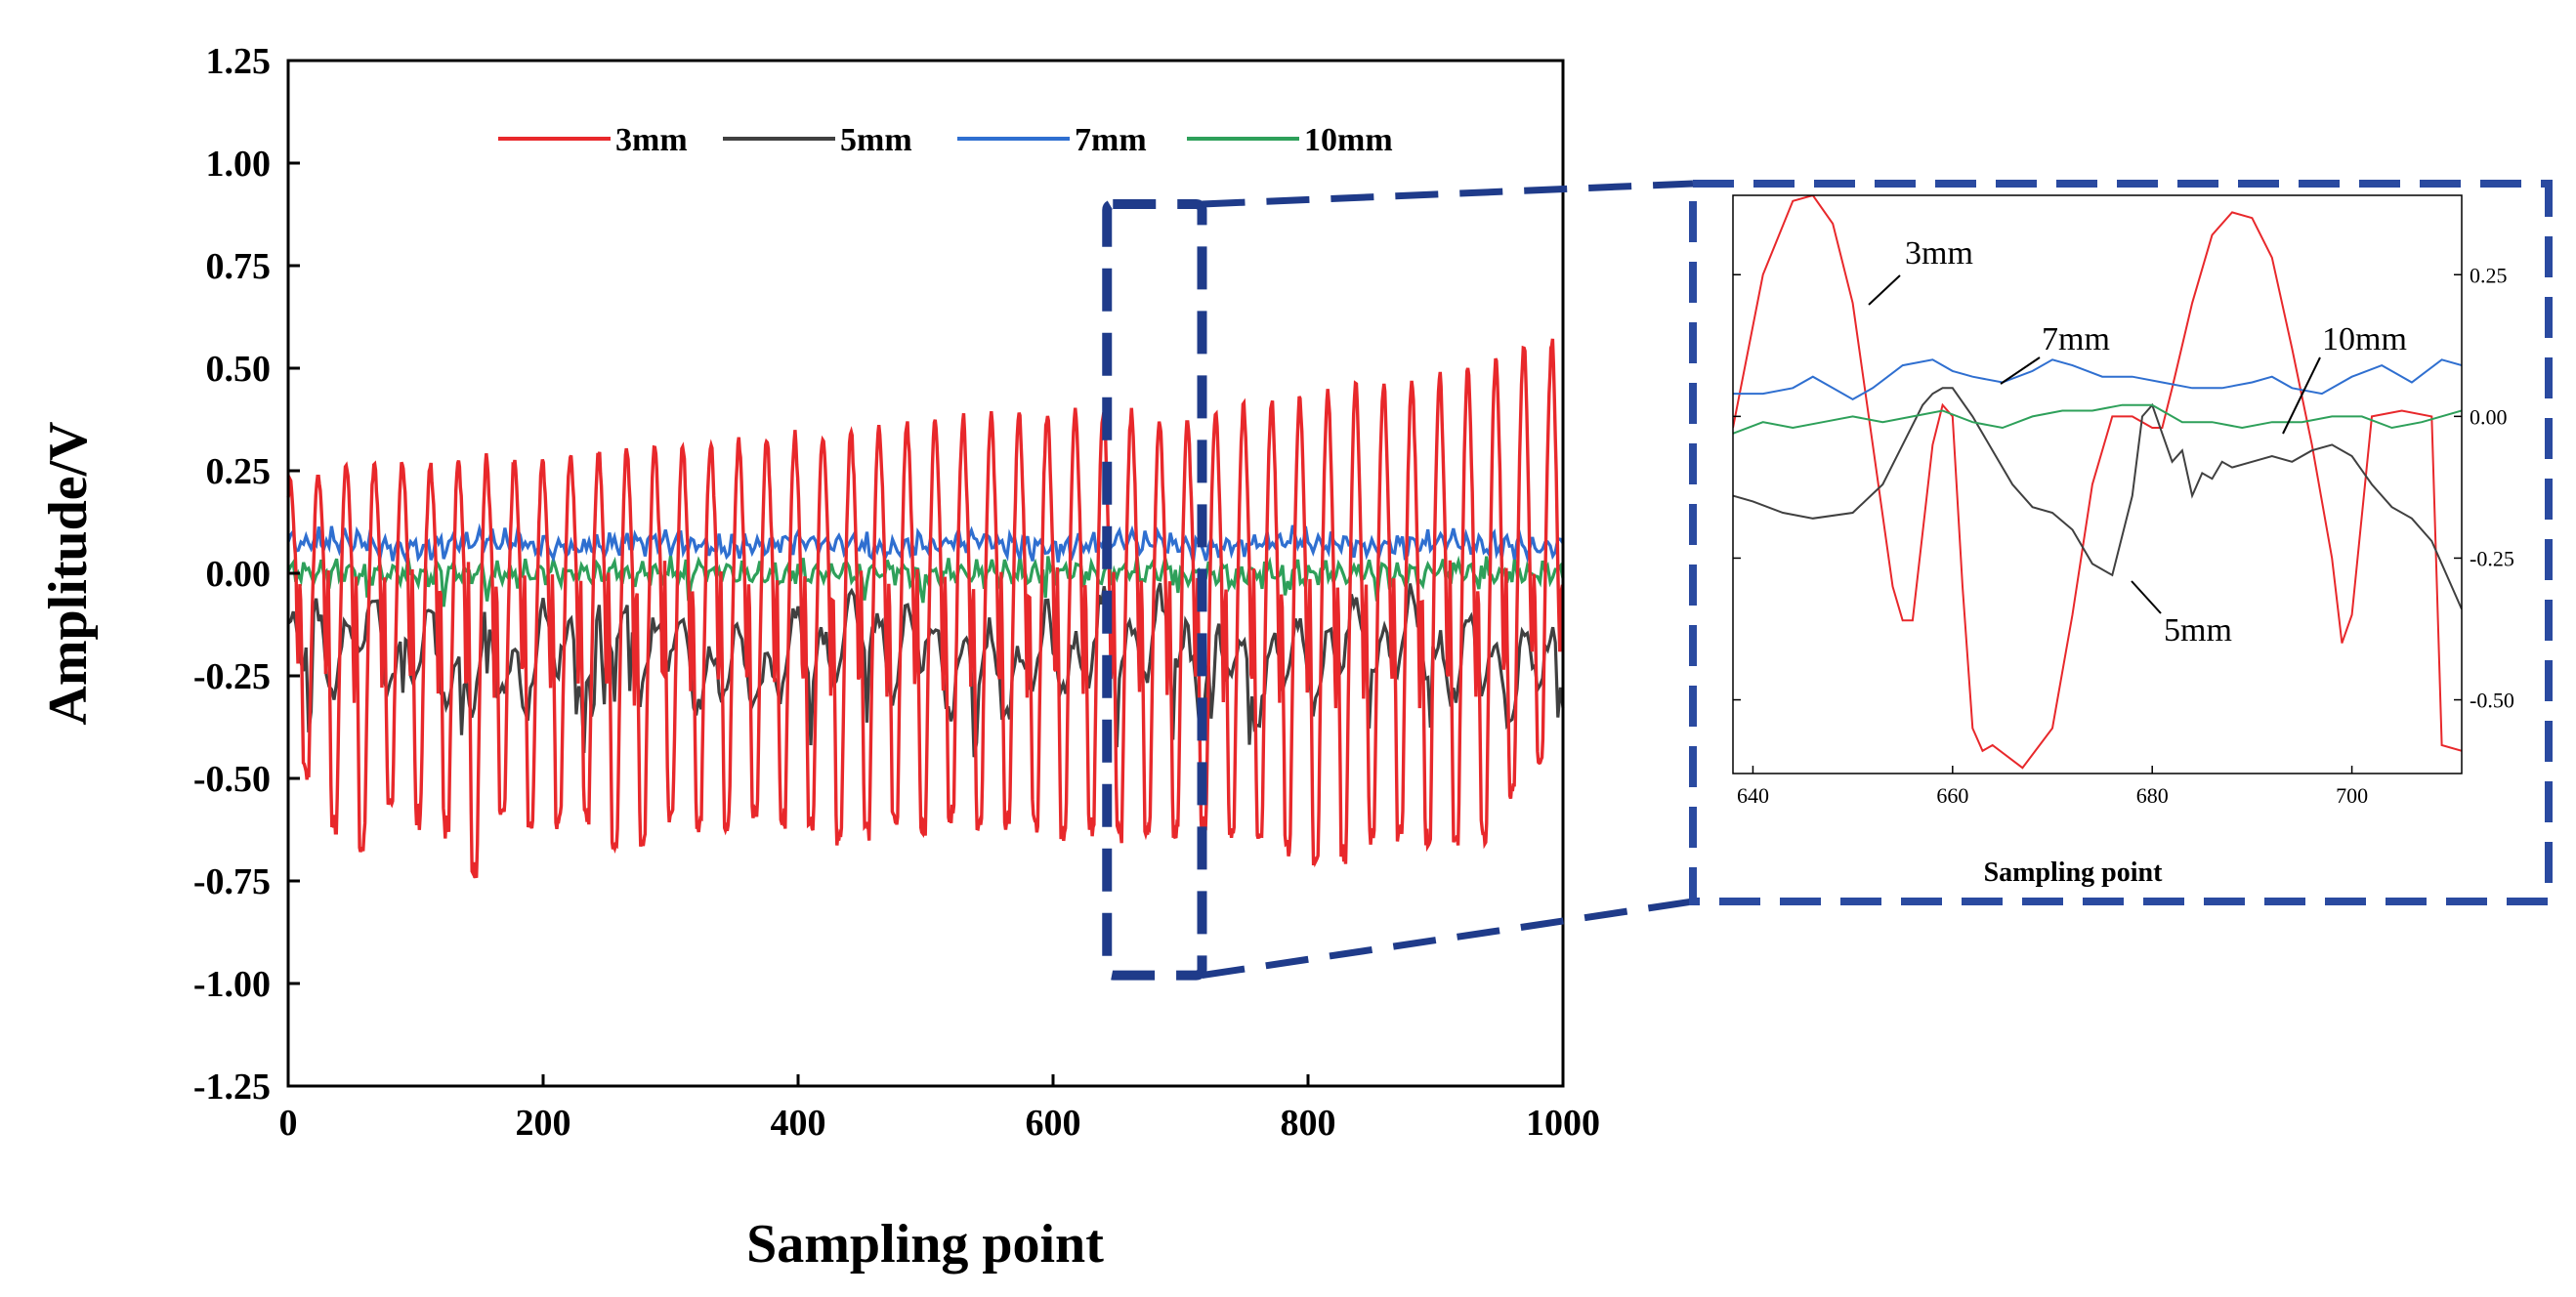 The height and width of the screenshot is (1297, 2576). Describe the element at coordinates (945, 140) in the screenshot. I see `main-legend: 3mm 5mm 7mm 10mm` at that location.